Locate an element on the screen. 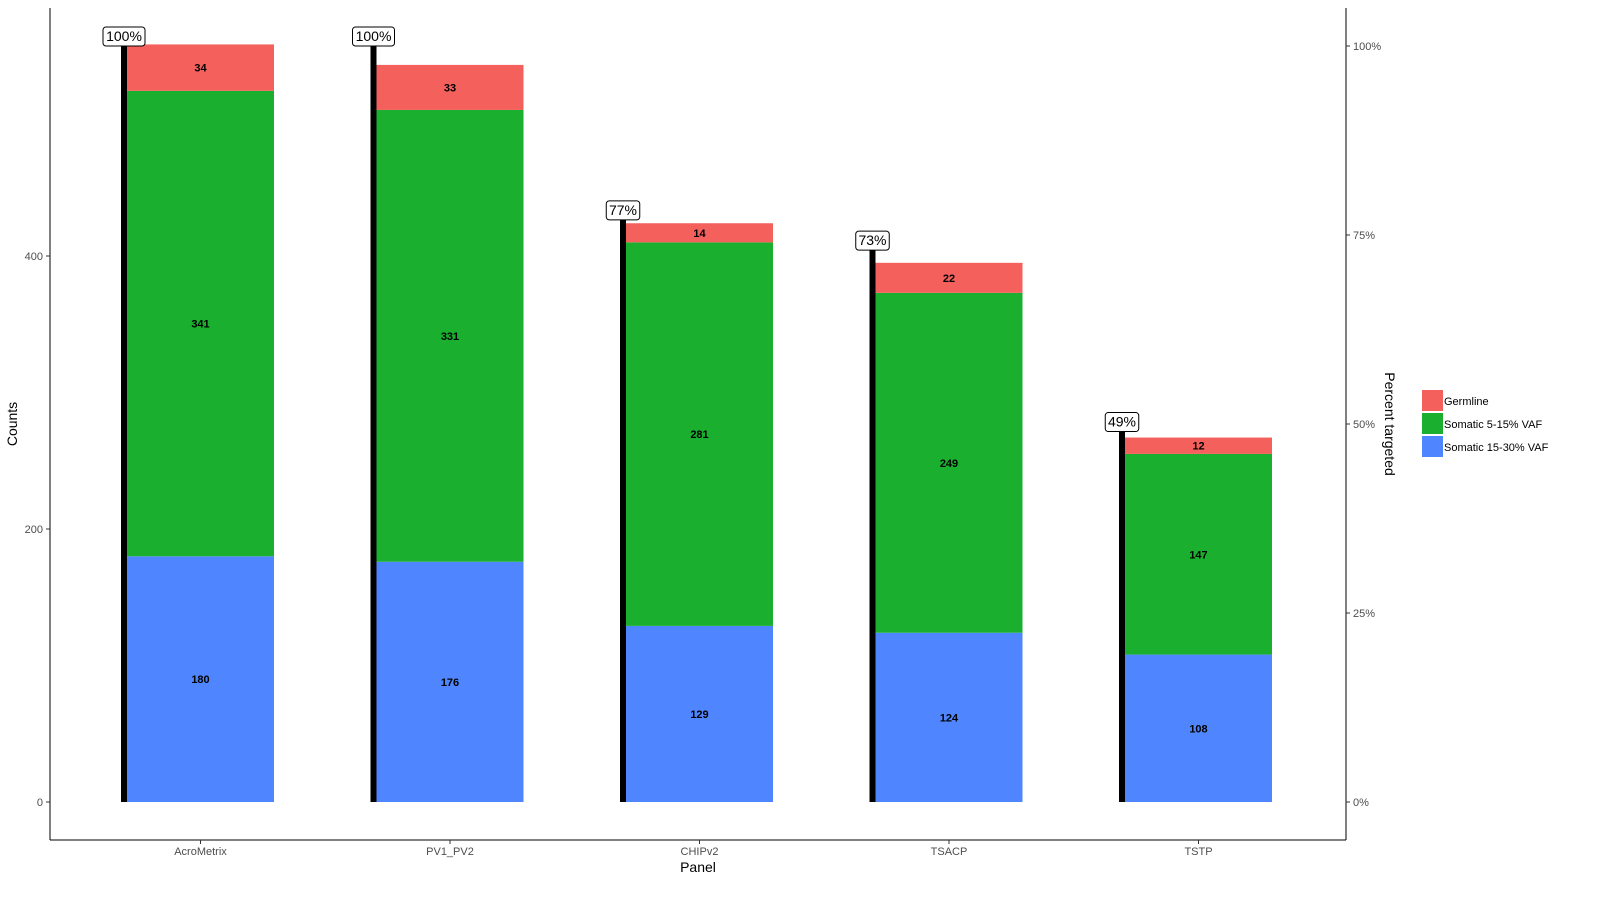 The image size is (1600, 900). bar-value-label: 147 is located at coordinates (1198, 555).